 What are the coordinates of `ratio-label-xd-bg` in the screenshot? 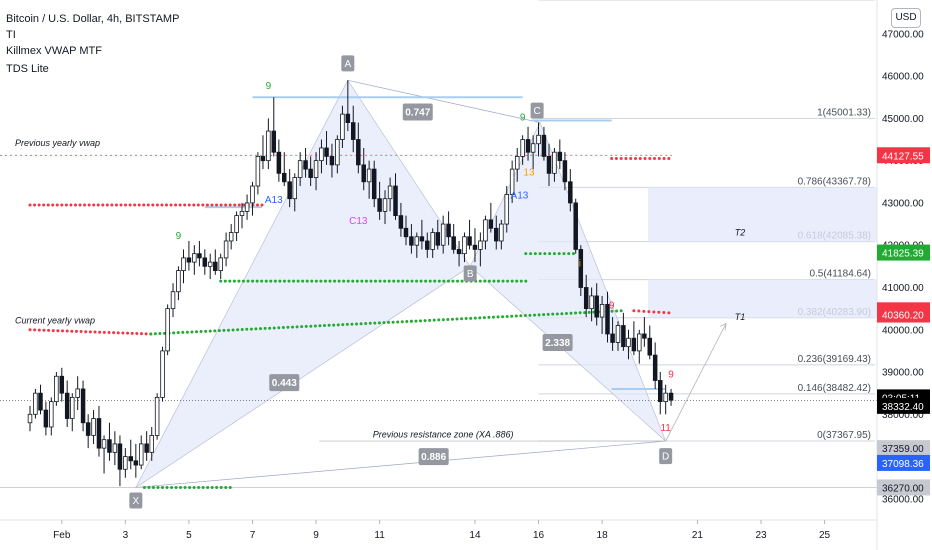 It's located at (433, 457).